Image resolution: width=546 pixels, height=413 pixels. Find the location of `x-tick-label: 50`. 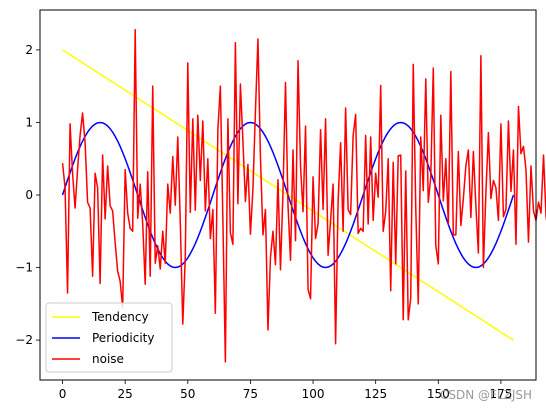

x-tick-label: 50 is located at coordinates (187, 394).